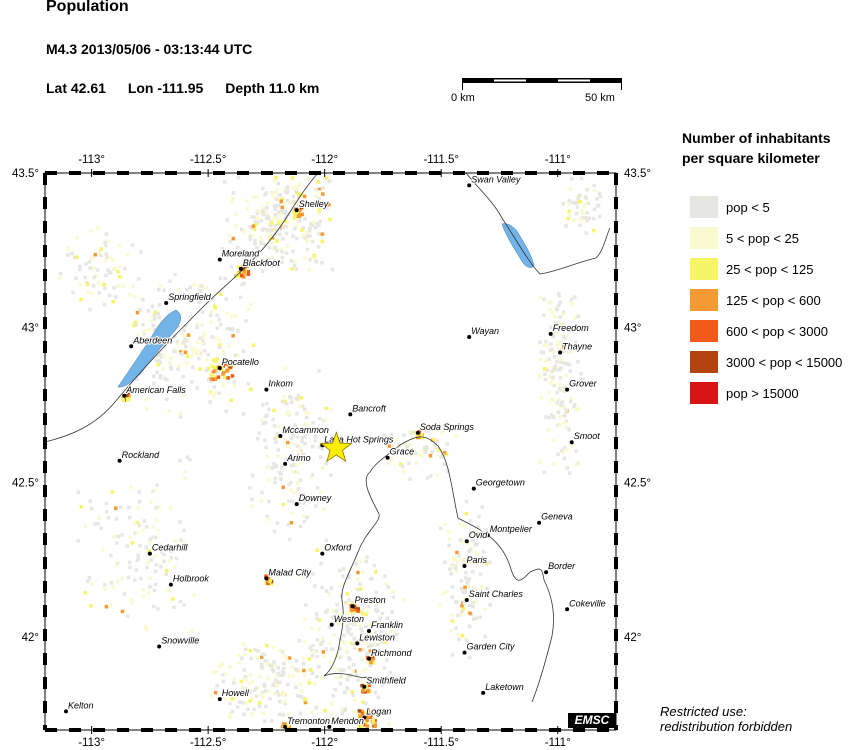 Image resolution: width=850 pixels, height=750 pixels. Describe the element at coordinates (463, 98) in the screenshot. I see `scale-start-label: 0 km` at that location.